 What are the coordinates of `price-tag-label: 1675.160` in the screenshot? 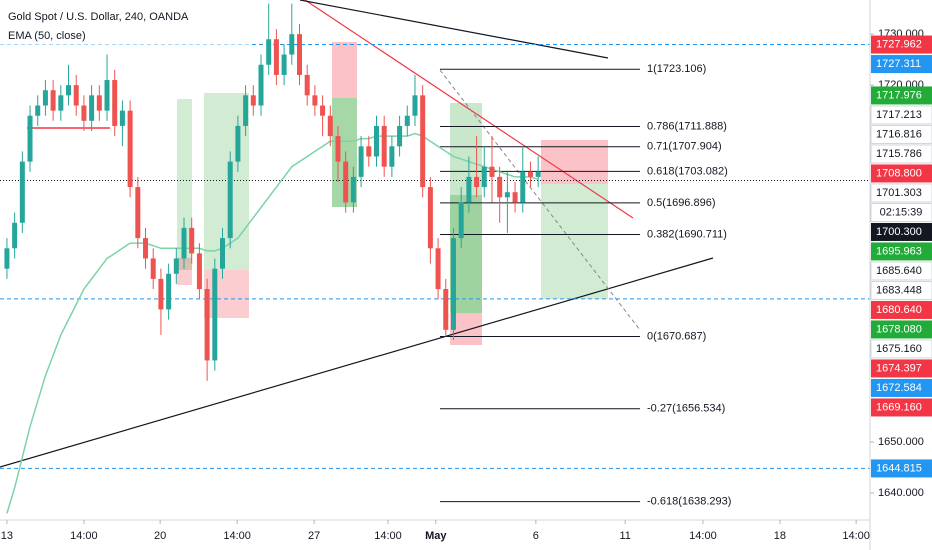 It's located at (899, 349).